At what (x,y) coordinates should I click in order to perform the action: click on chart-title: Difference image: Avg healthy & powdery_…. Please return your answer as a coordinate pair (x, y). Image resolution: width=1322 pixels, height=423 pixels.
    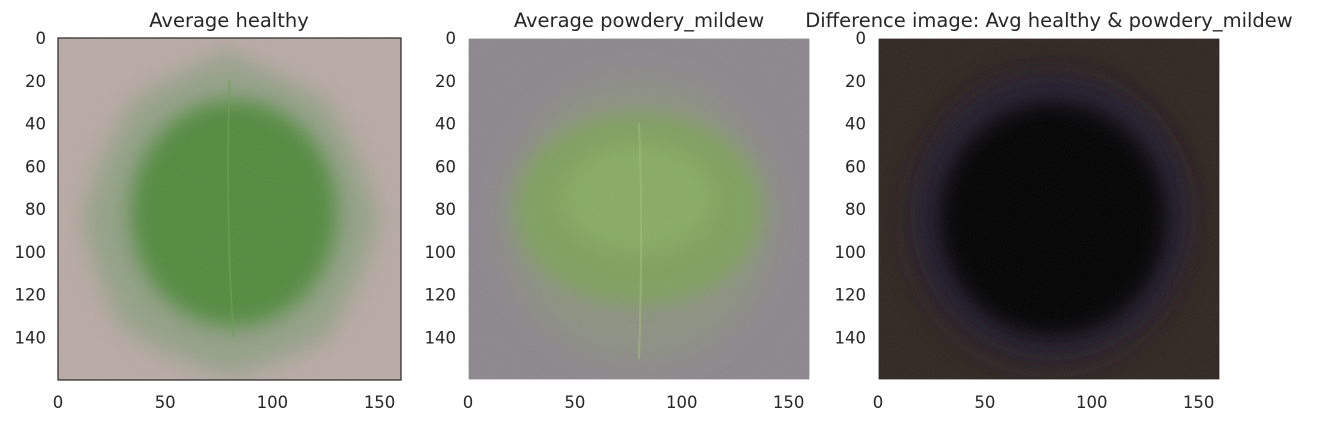
    Looking at the image, I should click on (1049, 20).